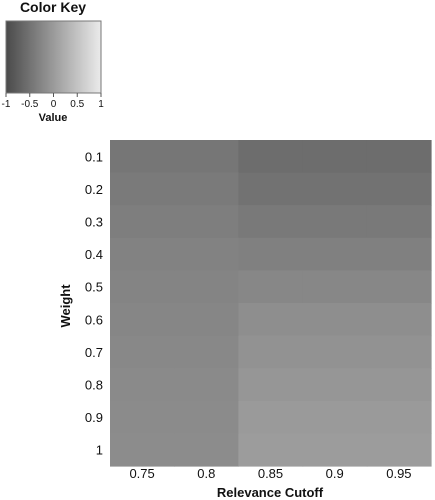 The width and height of the screenshot is (435, 500). I want to click on y-tick-label: 0.3, so click(94, 222).